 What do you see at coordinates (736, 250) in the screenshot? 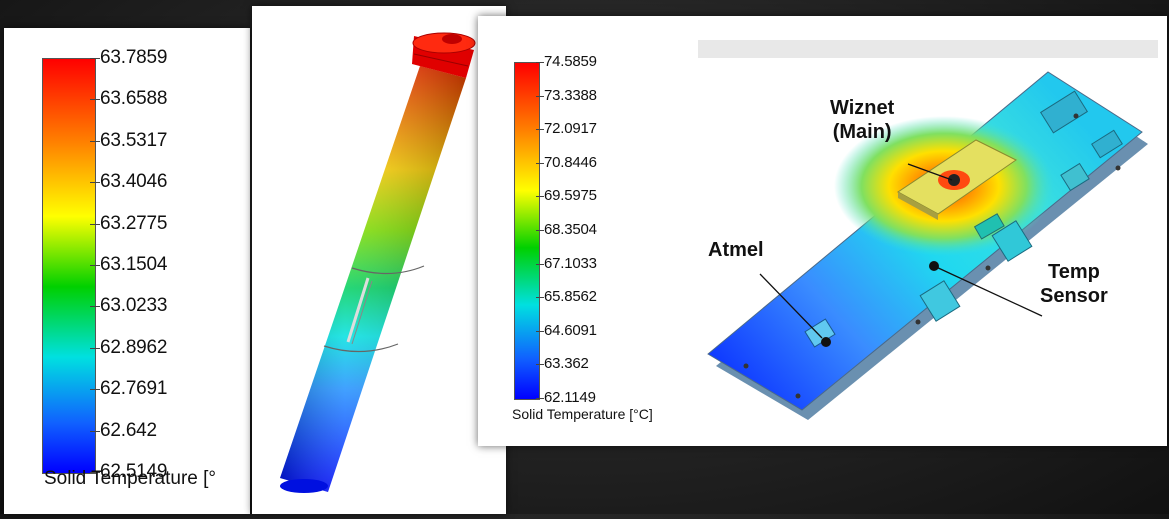
I see `atmel-label: Atmel` at bounding box center [736, 250].